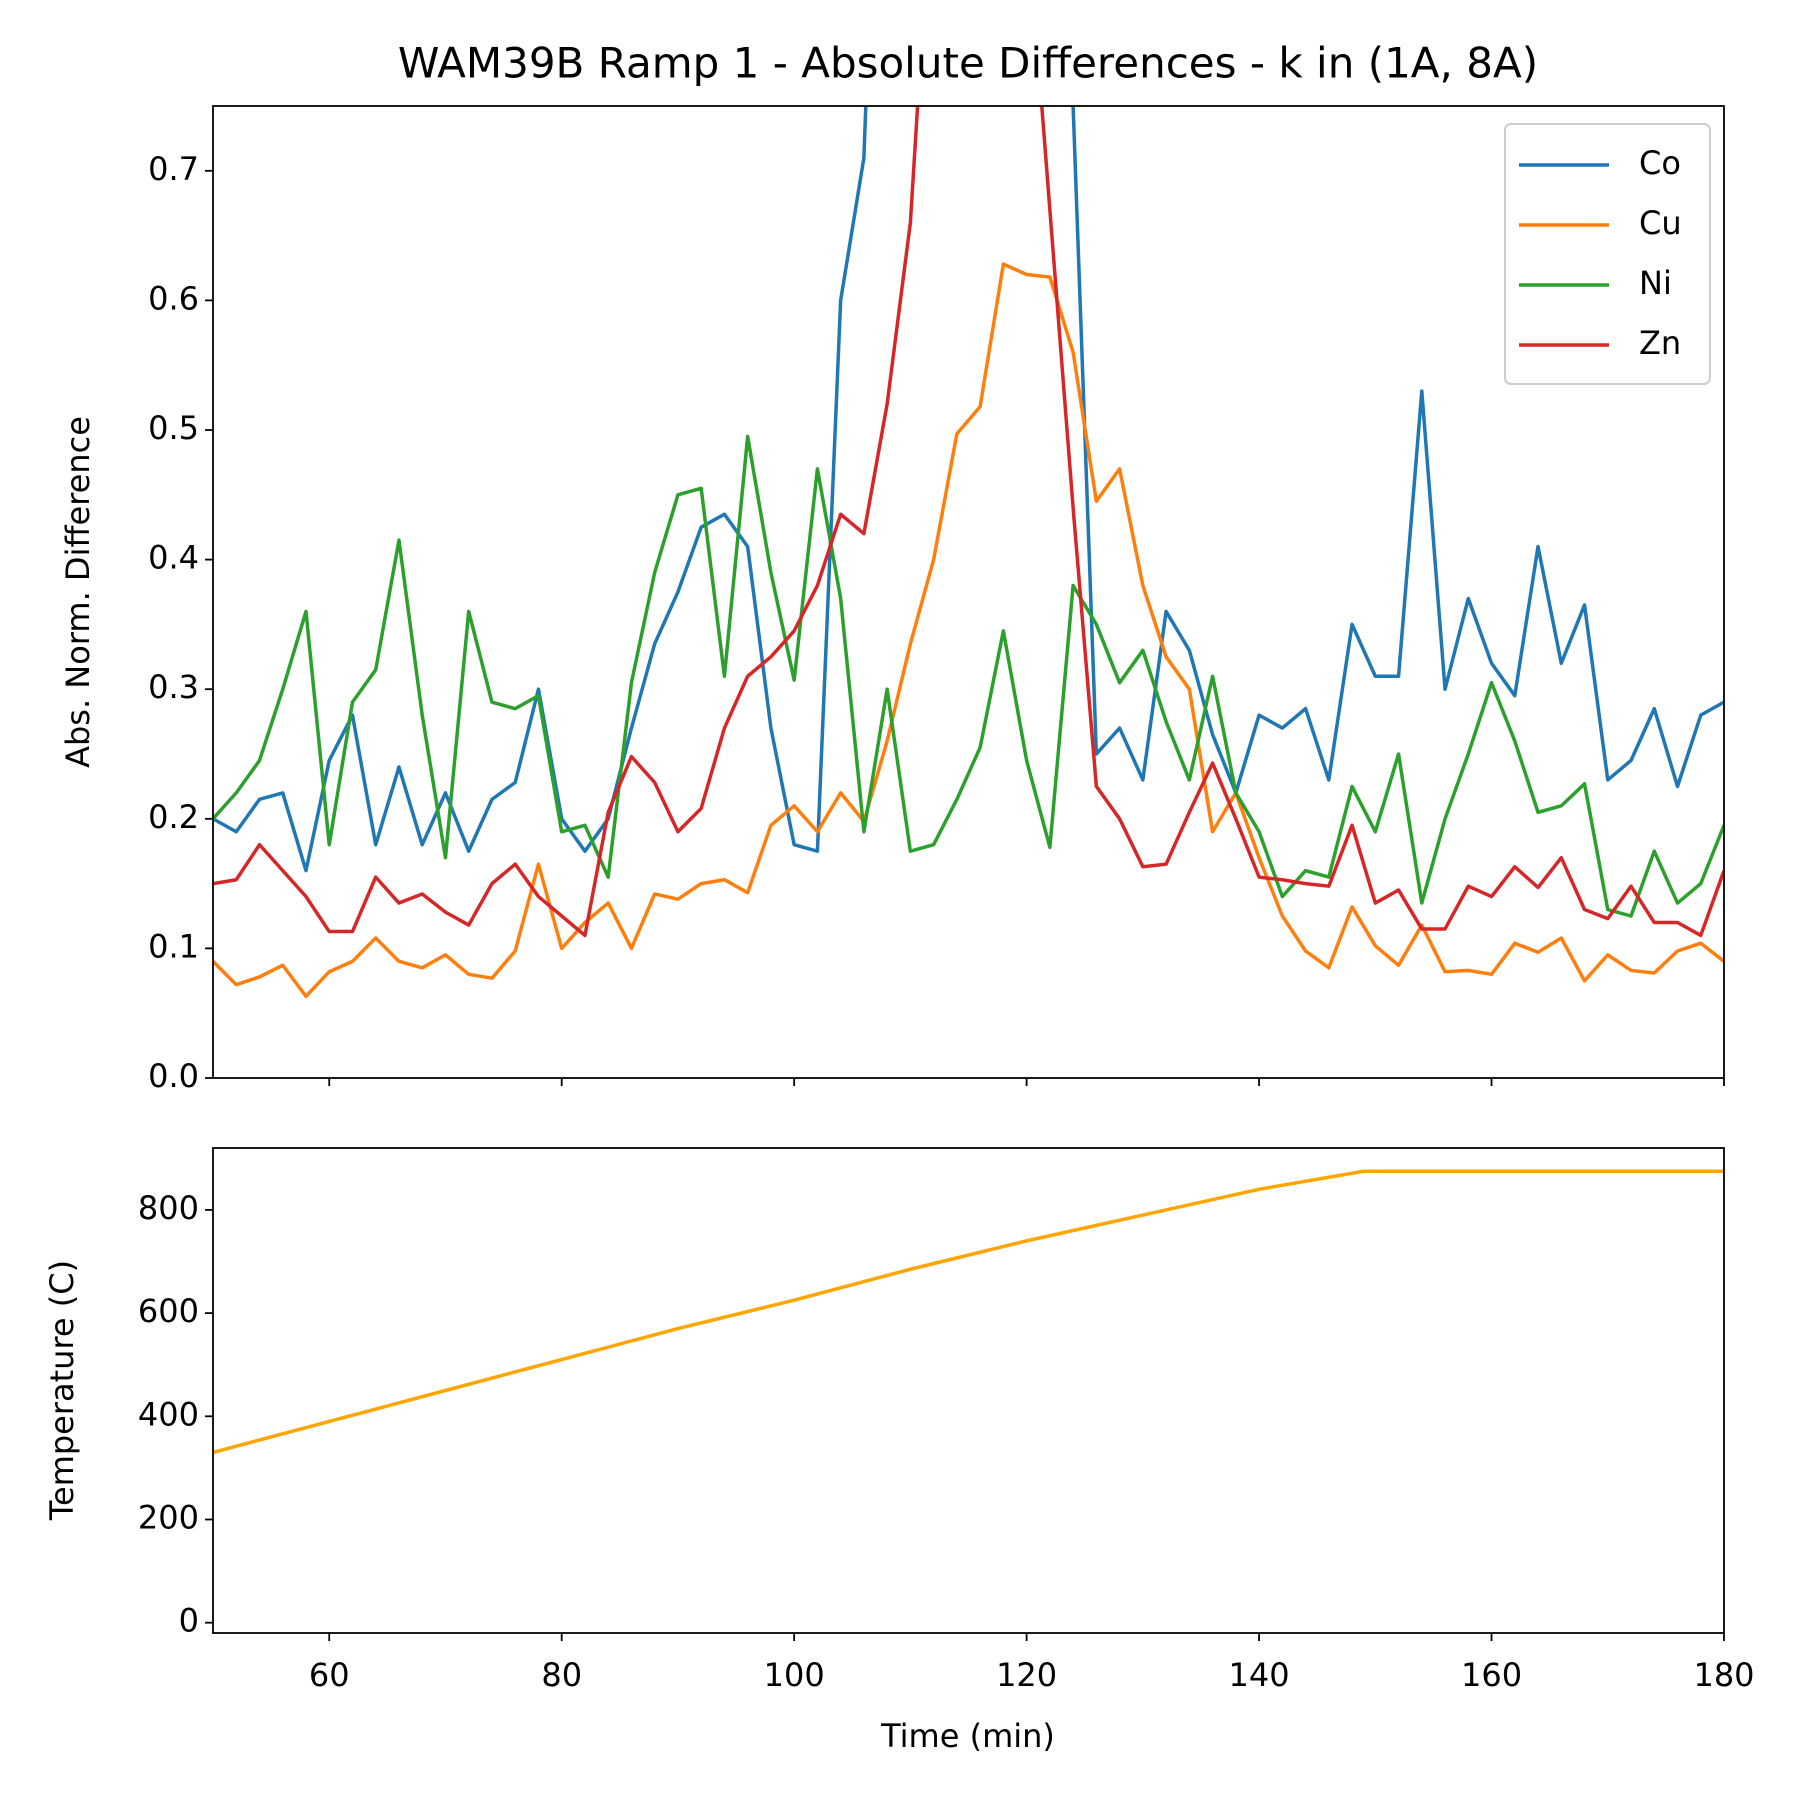 This screenshot has width=1800, height=1804. I want to click on plot-area, so click(968, 1312).